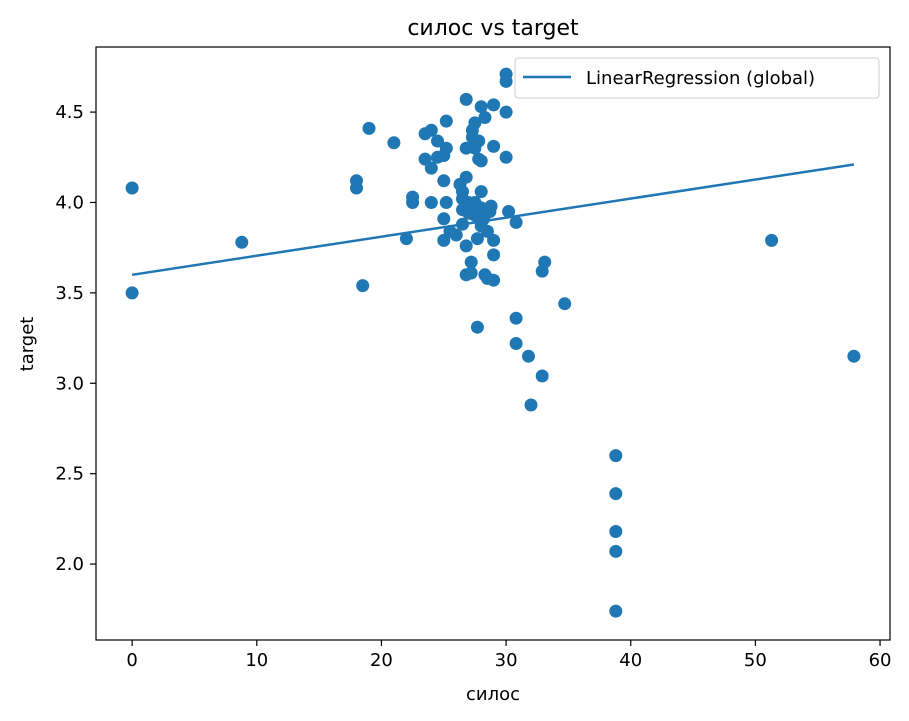 Image resolution: width=909 pixels, height=721 pixels. Describe the element at coordinates (69, 383) in the screenshot. I see `y-tick-label: 3.0` at that location.